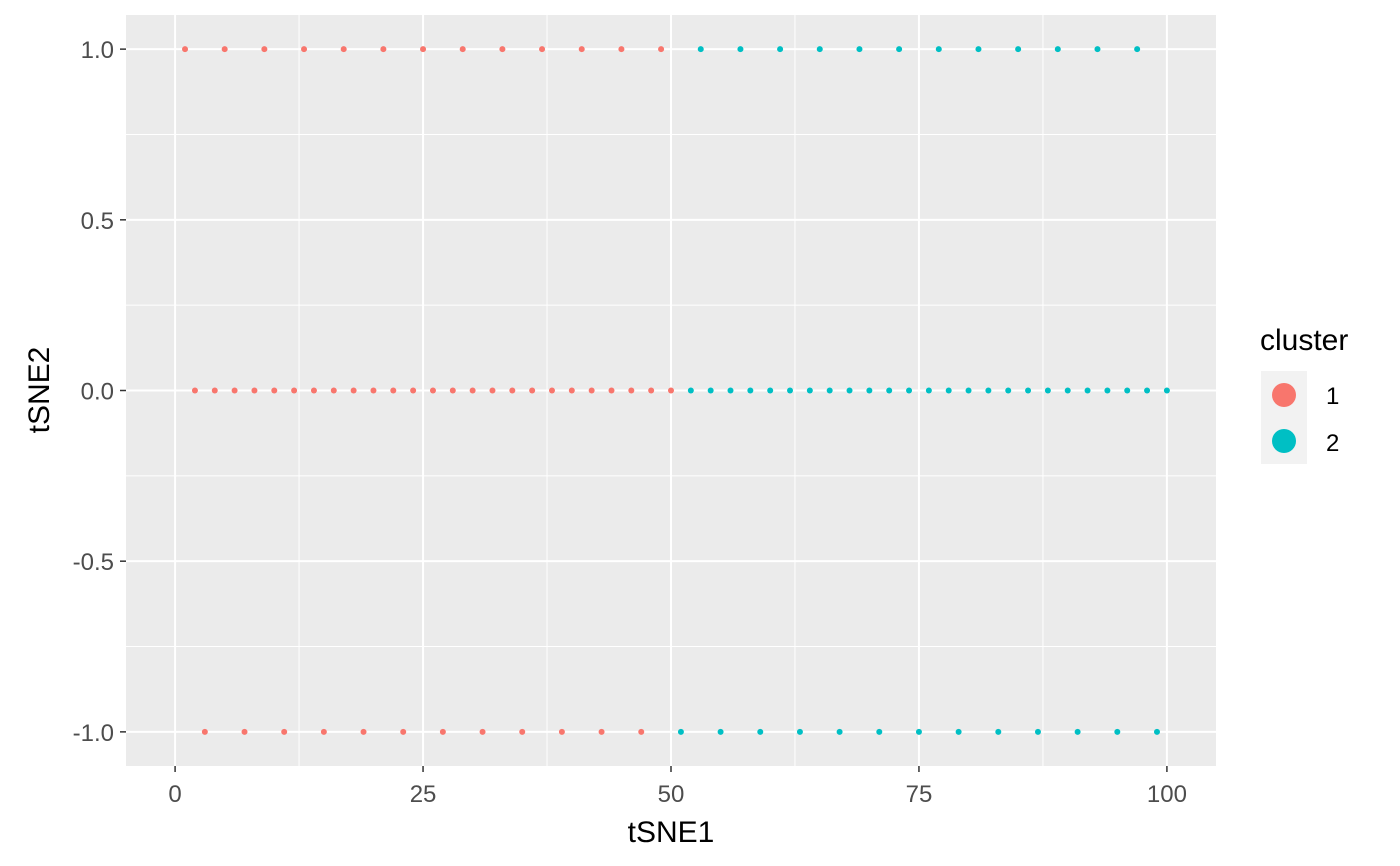 The width and height of the screenshot is (1400, 866). Describe the element at coordinates (174, 794) in the screenshot. I see `x-tick-label: 0` at that location.